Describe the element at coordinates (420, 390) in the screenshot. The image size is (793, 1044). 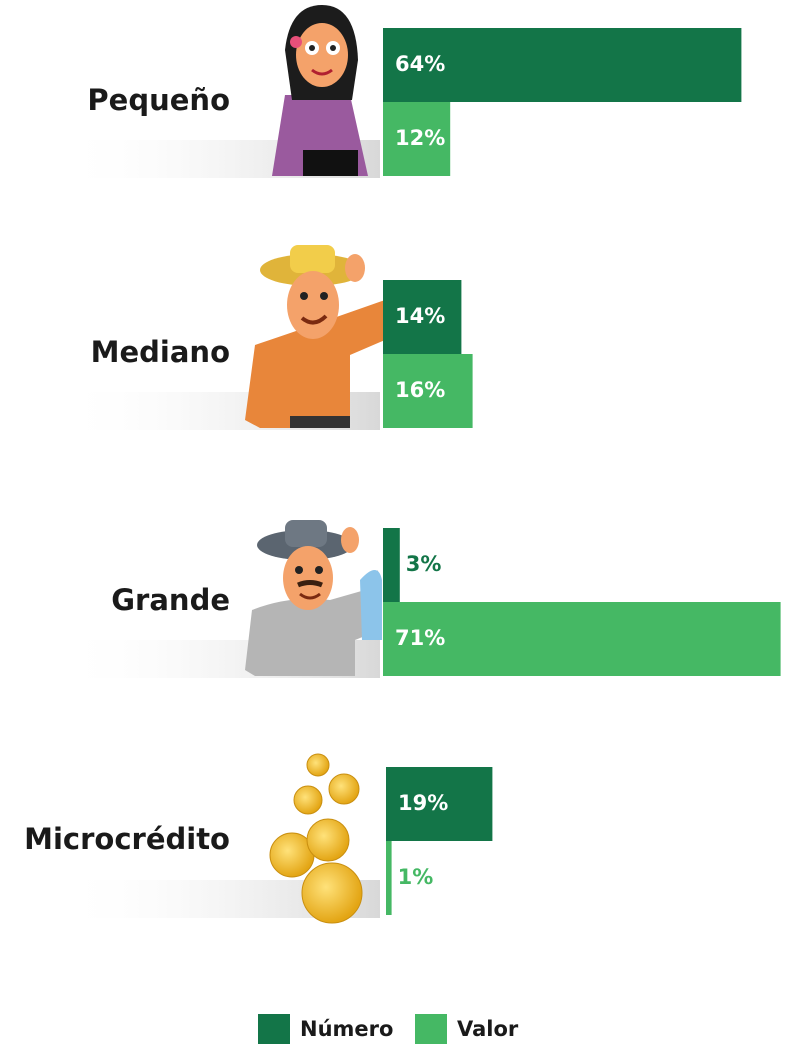
I see `value-label: 16%` at that location.